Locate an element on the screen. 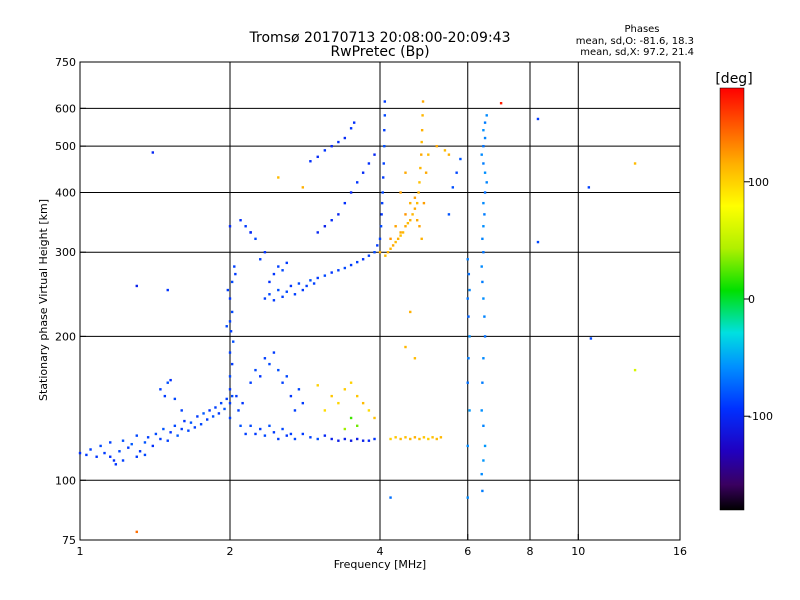  colorbar-tick-label: 0 is located at coordinates (751, 299).